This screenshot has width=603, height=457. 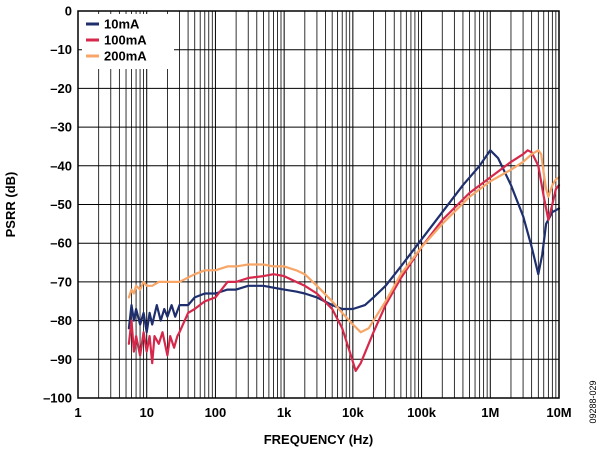 I want to click on y-tick-label: –30, so click(x=61, y=127).